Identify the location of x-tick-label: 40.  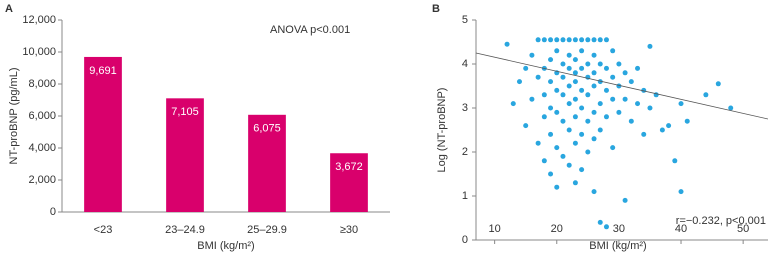
(681, 229).